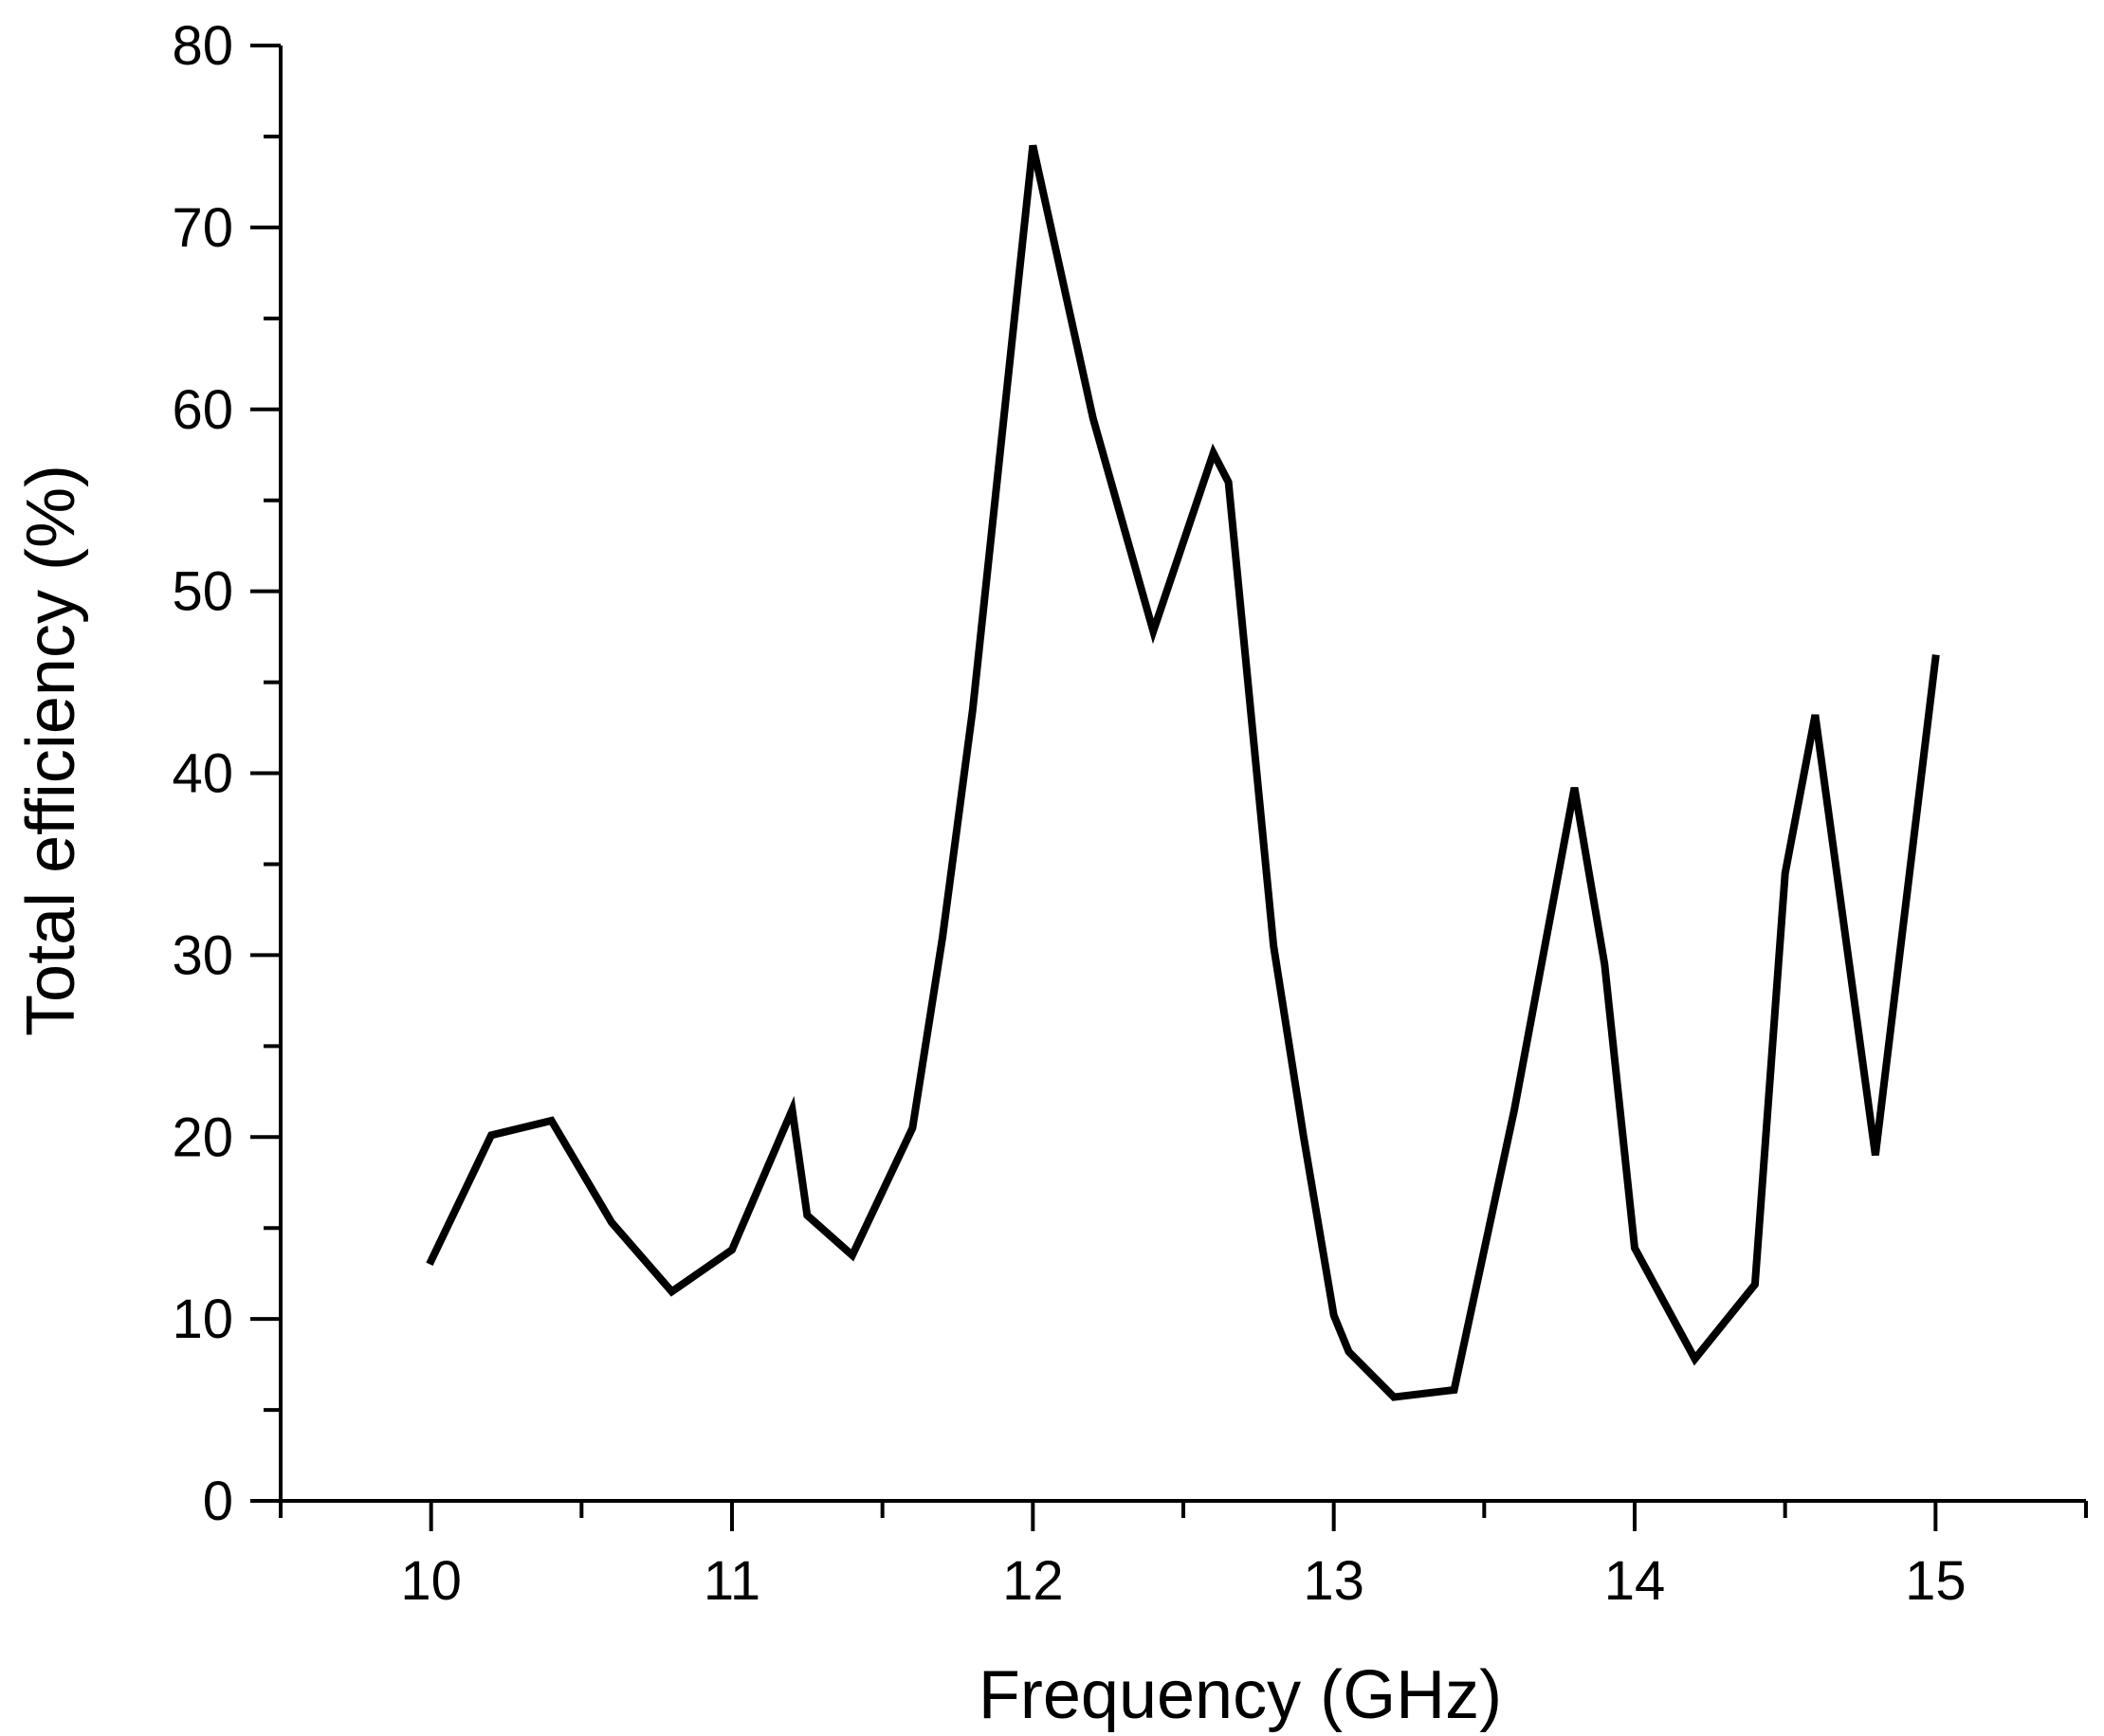 This screenshot has width=2104, height=1736. I want to click on x-tick-label: 15, so click(1936, 1581).